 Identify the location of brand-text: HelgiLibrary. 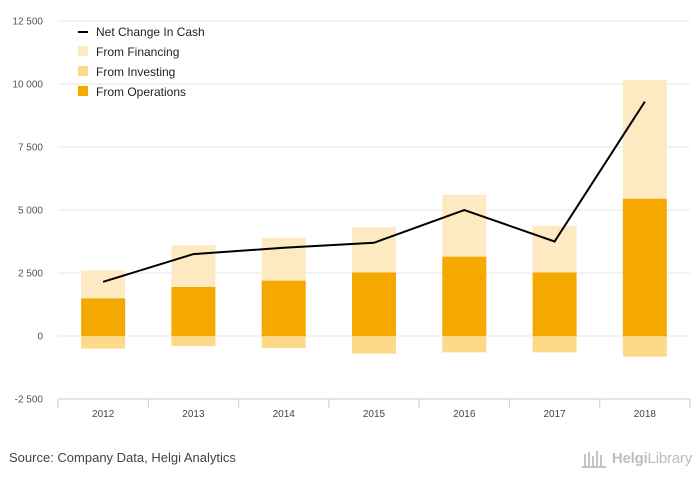
(652, 458).